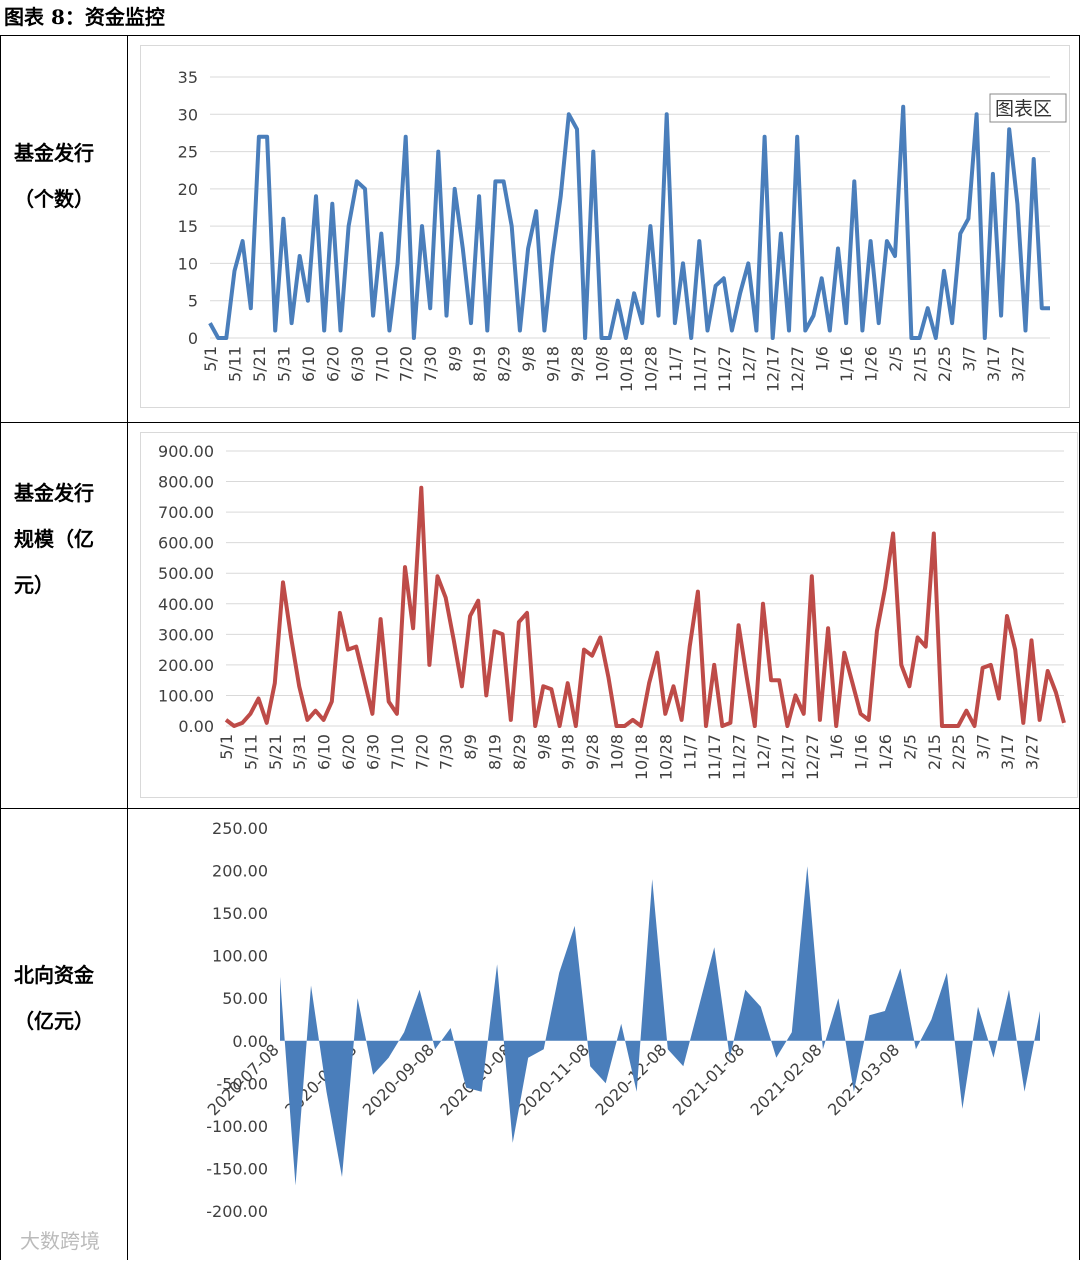  What do you see at coordinates (299, 752) in the screenshot?
I see `x-tick-label: 5/31` at bounding box center [299, 752].